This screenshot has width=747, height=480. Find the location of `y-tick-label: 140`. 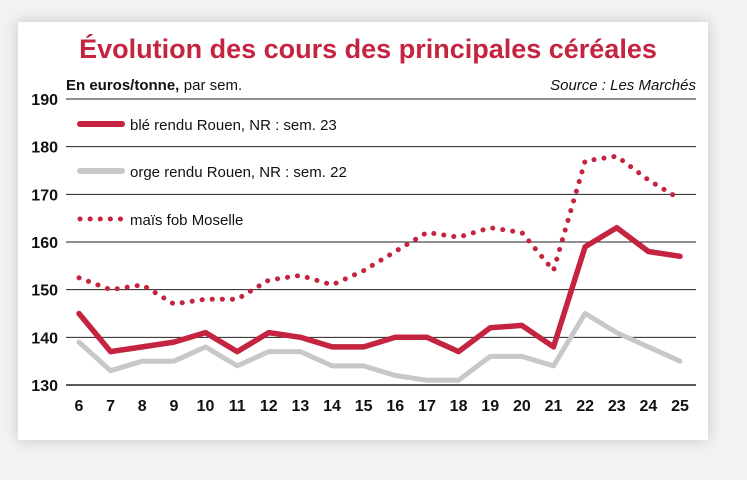

y-tick-label: 140 is located at coordinates (44, 338).